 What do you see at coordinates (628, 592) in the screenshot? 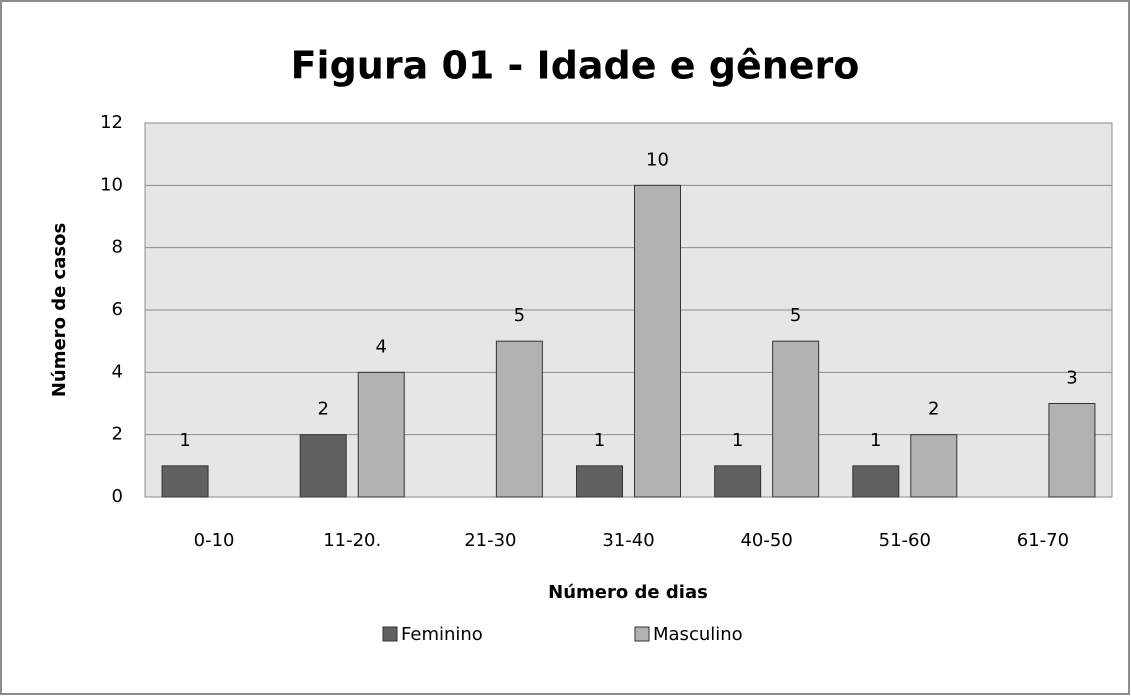
I see `x-axis-title: Número de dias` at bounding box center [628, 592].